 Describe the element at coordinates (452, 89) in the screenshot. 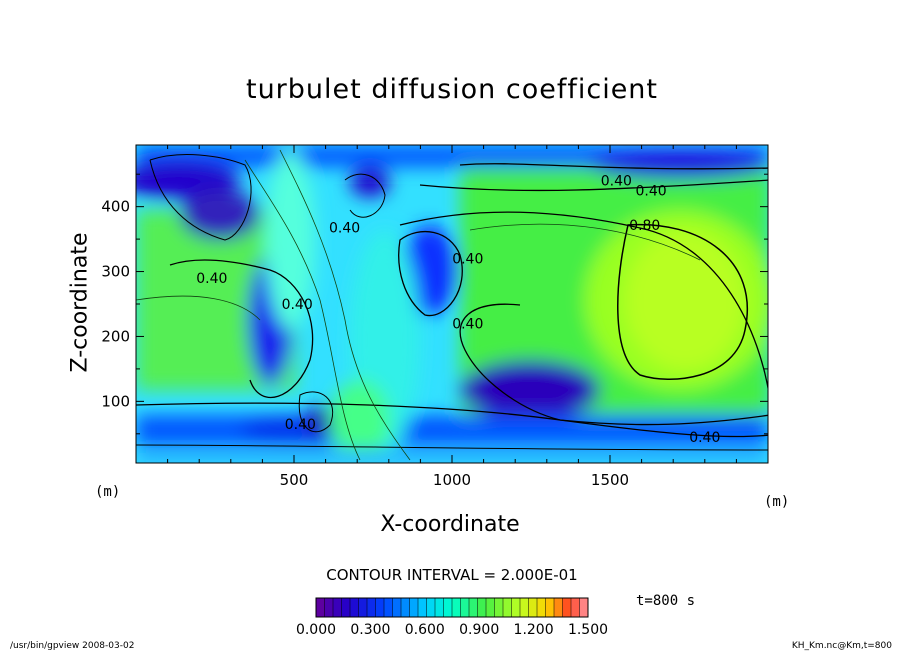

I see `chart-title: turbulet diffusion coefficient` at that location.